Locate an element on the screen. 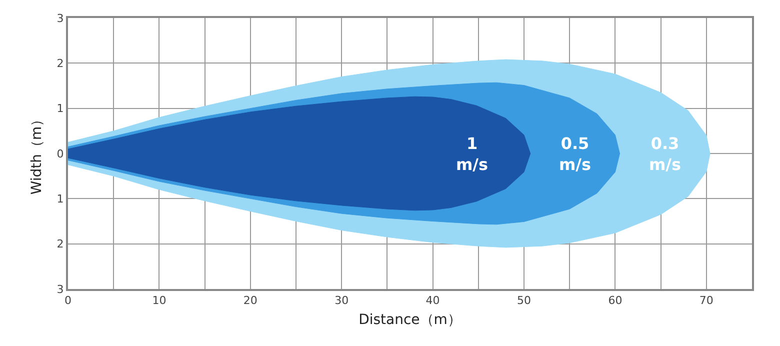 This screenshot has height=346, width=780. series-label: 1 m/s is located at coordinates (472, 154).